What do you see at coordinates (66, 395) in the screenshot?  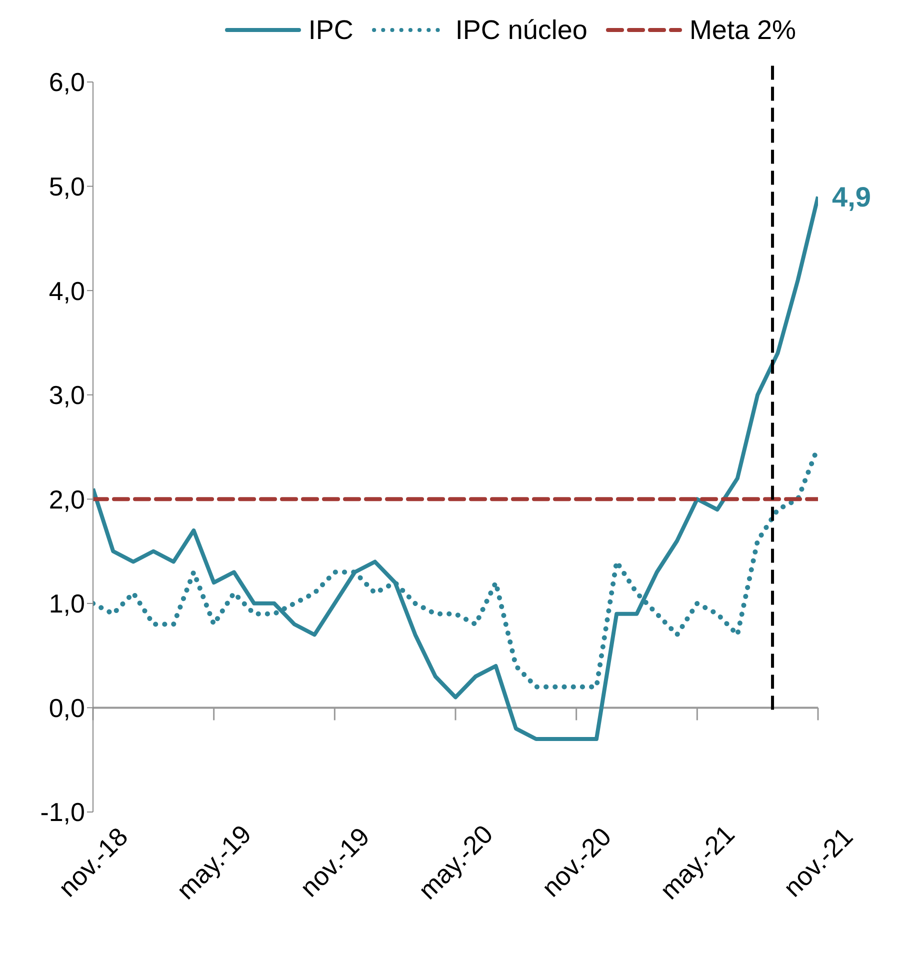 I see `y-tick-label: 3,0` at bounding box center [66, 395].